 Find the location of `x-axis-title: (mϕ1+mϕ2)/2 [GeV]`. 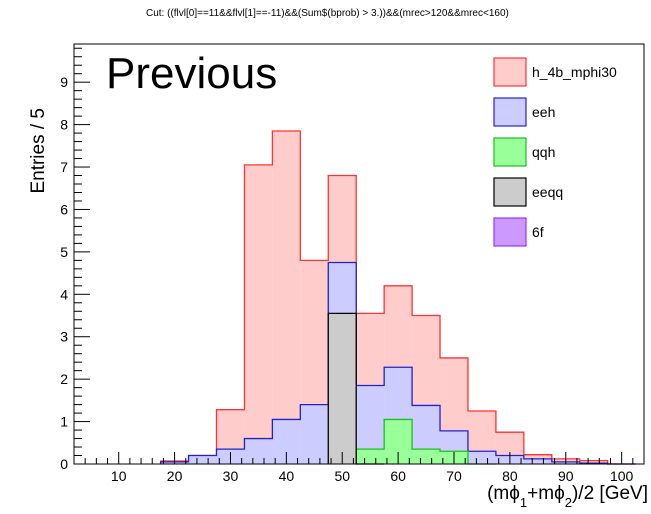

x-axis-title: (mϕ1+mϕ2)/2 [GeV] is located at coordinates (567, 496).